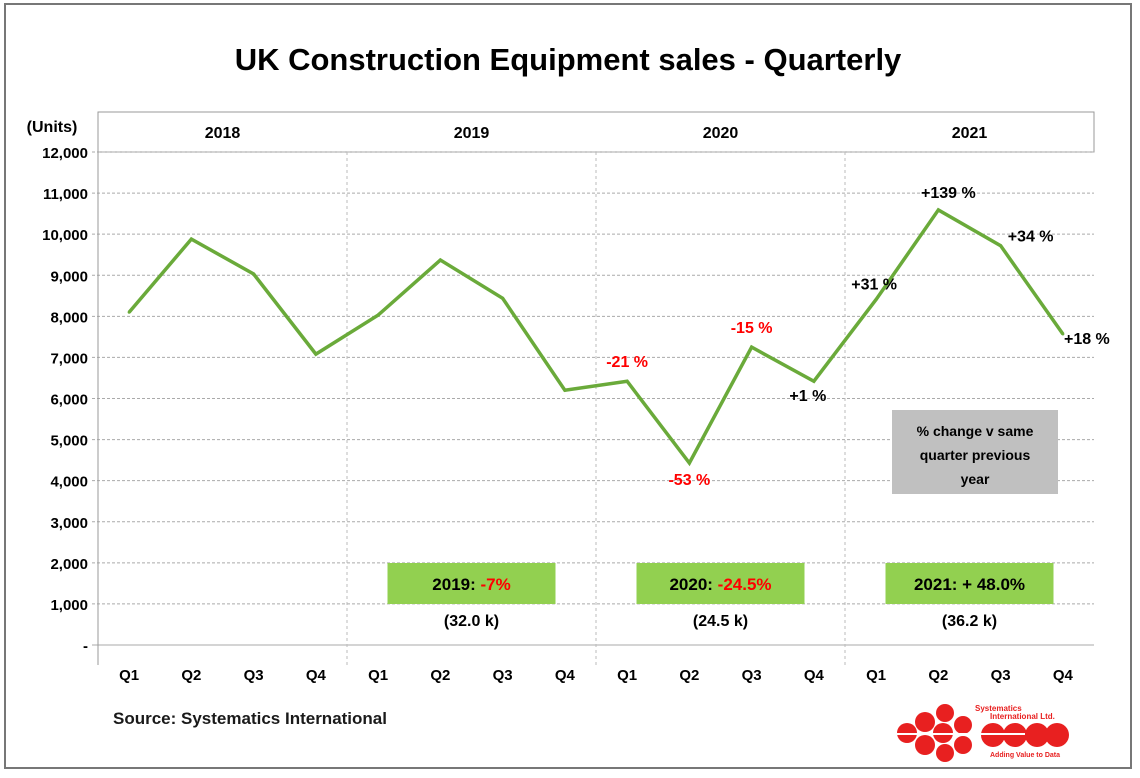 Image resolution: width=1140 pixels, height=778 pixels. Describe the element at coordinates (65, 235) in the screenshot. I see `y-tick-label: 10,000` at that location.